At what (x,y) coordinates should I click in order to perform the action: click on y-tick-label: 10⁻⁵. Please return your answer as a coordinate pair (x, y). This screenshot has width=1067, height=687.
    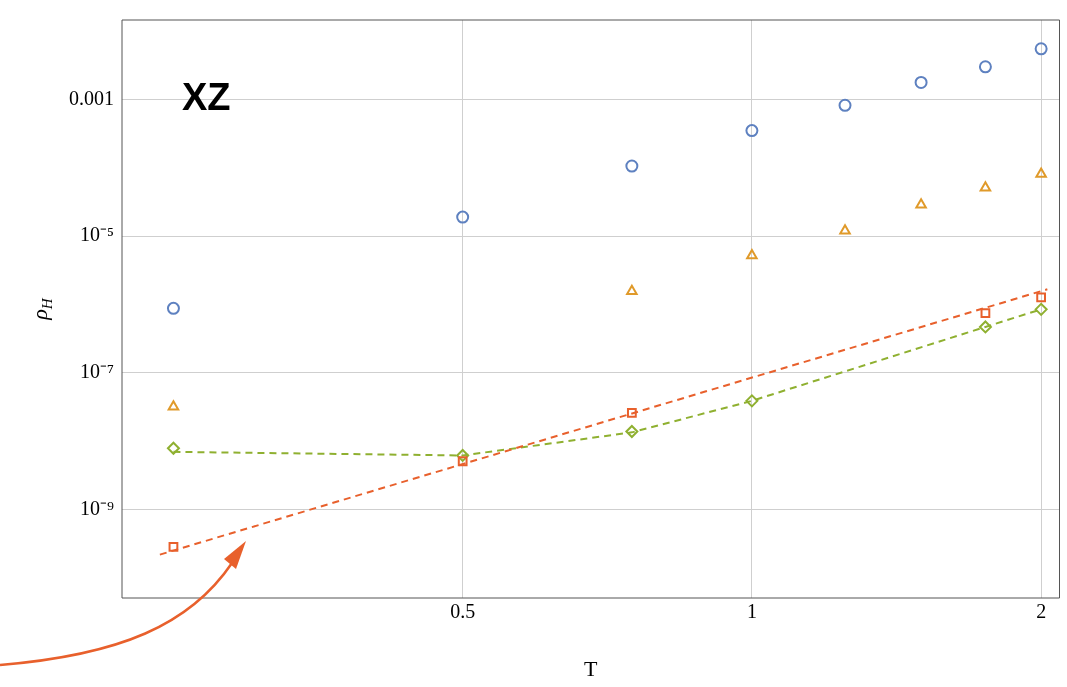
    Looking at the image, I should click on (97, 234).